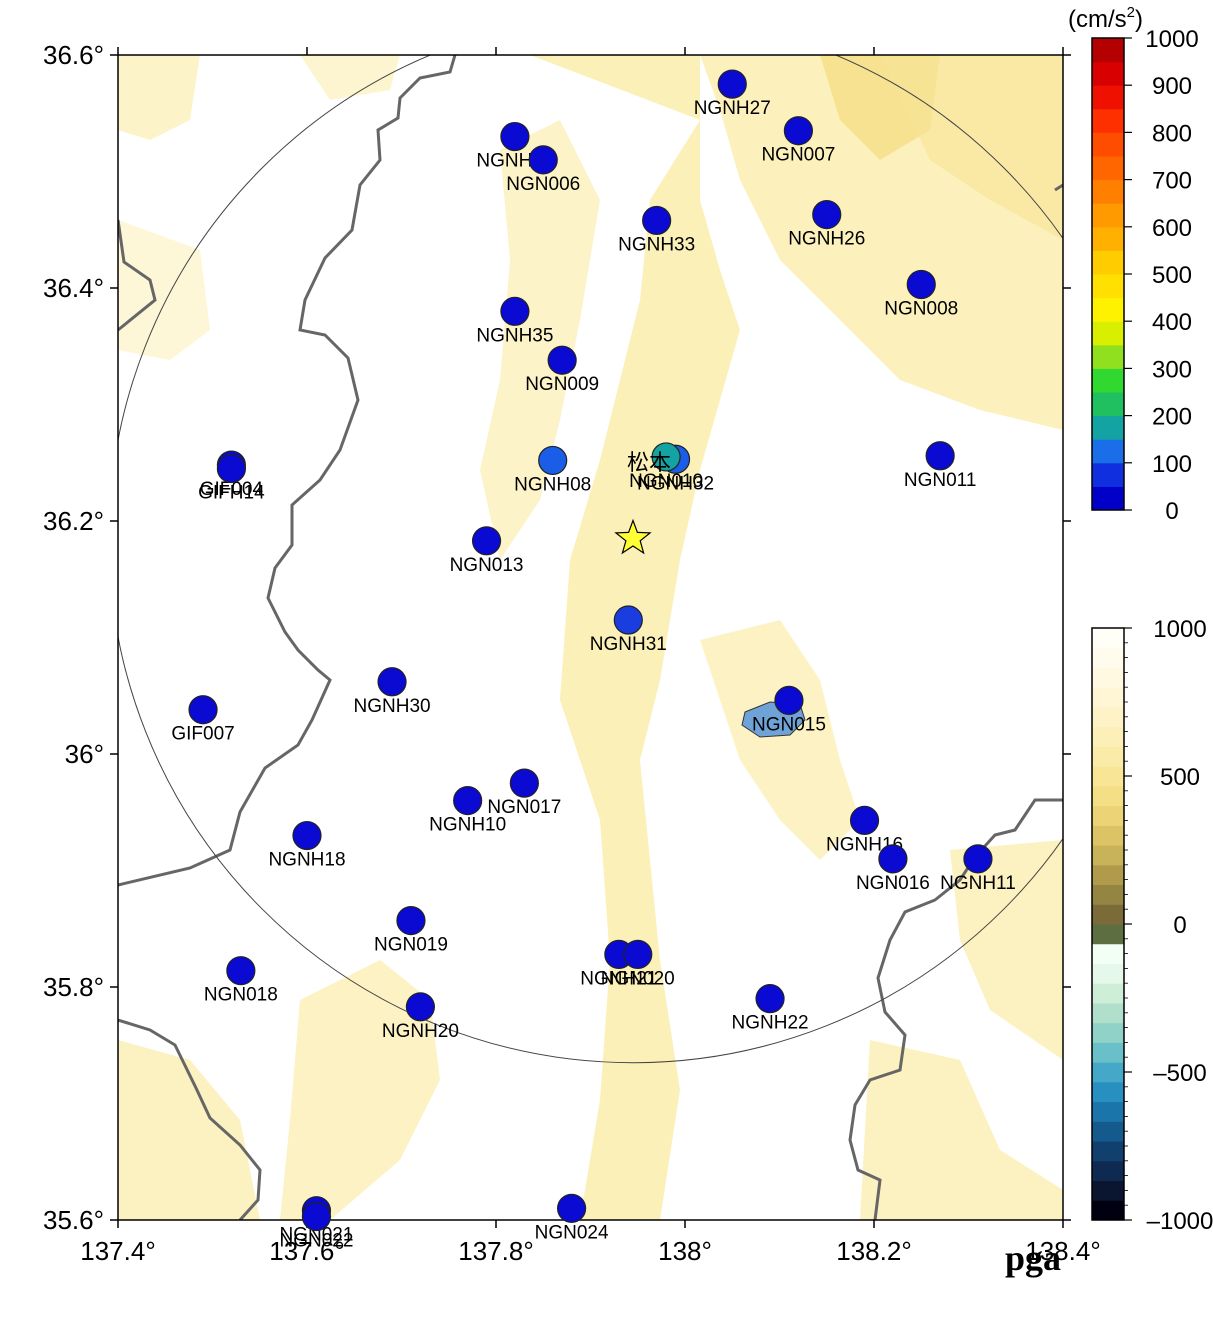 Image resolution: width=1213 pixels, height=1343 pixels. Describe the element at coordinates (1033, 1258) in the screenshot. I see `figure-title: pga` at that location.